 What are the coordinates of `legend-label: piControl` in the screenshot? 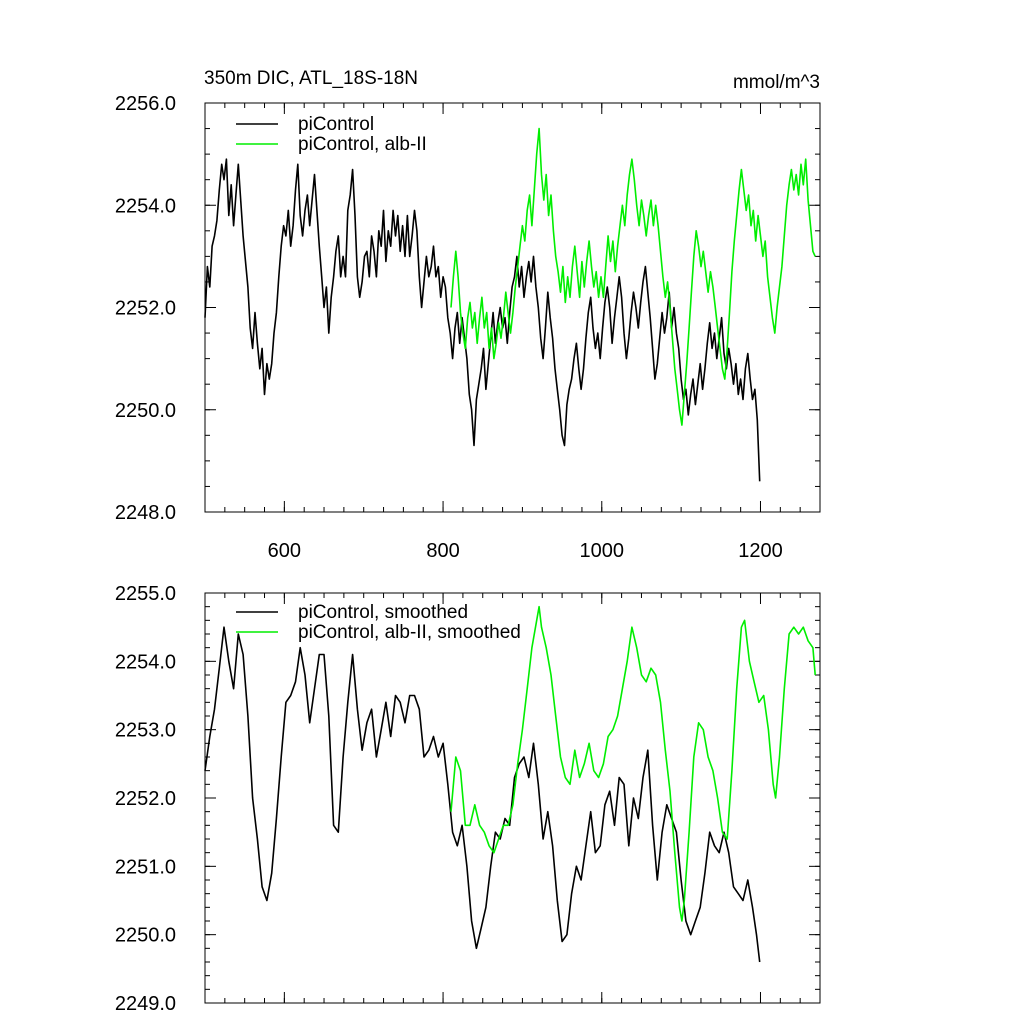 It's located at (336, 124).